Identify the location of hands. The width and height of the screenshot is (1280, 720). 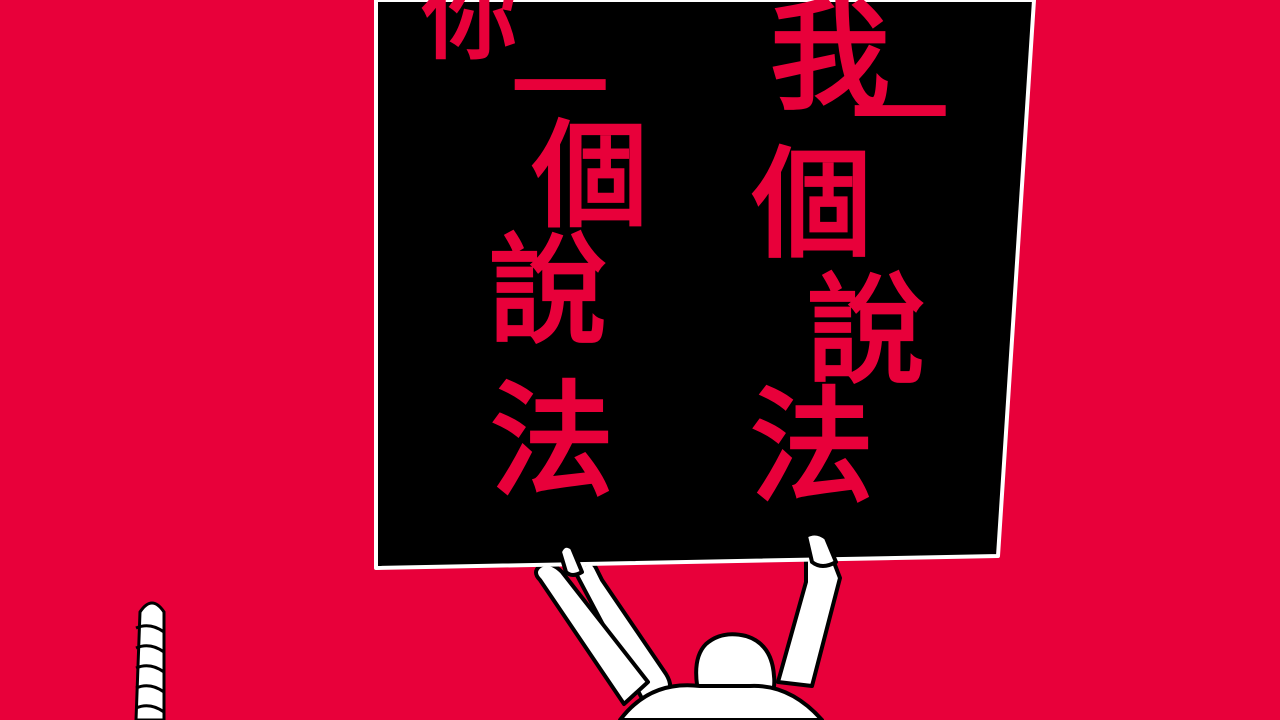
(698, 554).